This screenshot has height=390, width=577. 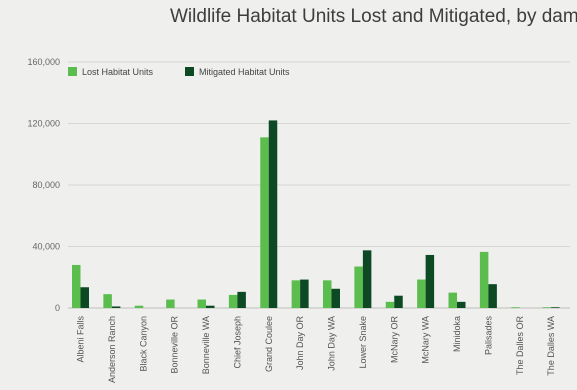 I want to click on y-tick-label: 80,000, so click(x=46, y=185).